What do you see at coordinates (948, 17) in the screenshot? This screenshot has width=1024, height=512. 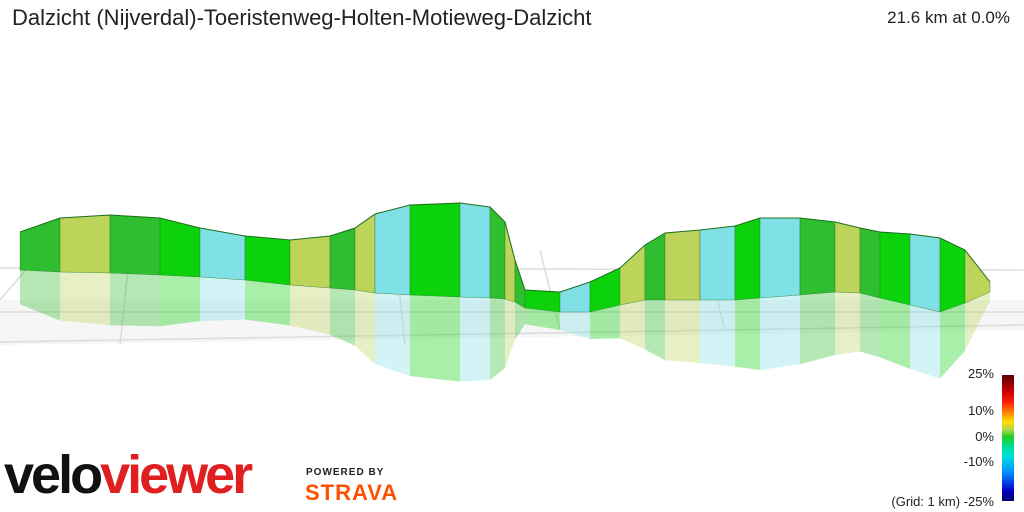 I see `distance-readout: 21.6 km at 0.0%` at bounding box center [948, 17].